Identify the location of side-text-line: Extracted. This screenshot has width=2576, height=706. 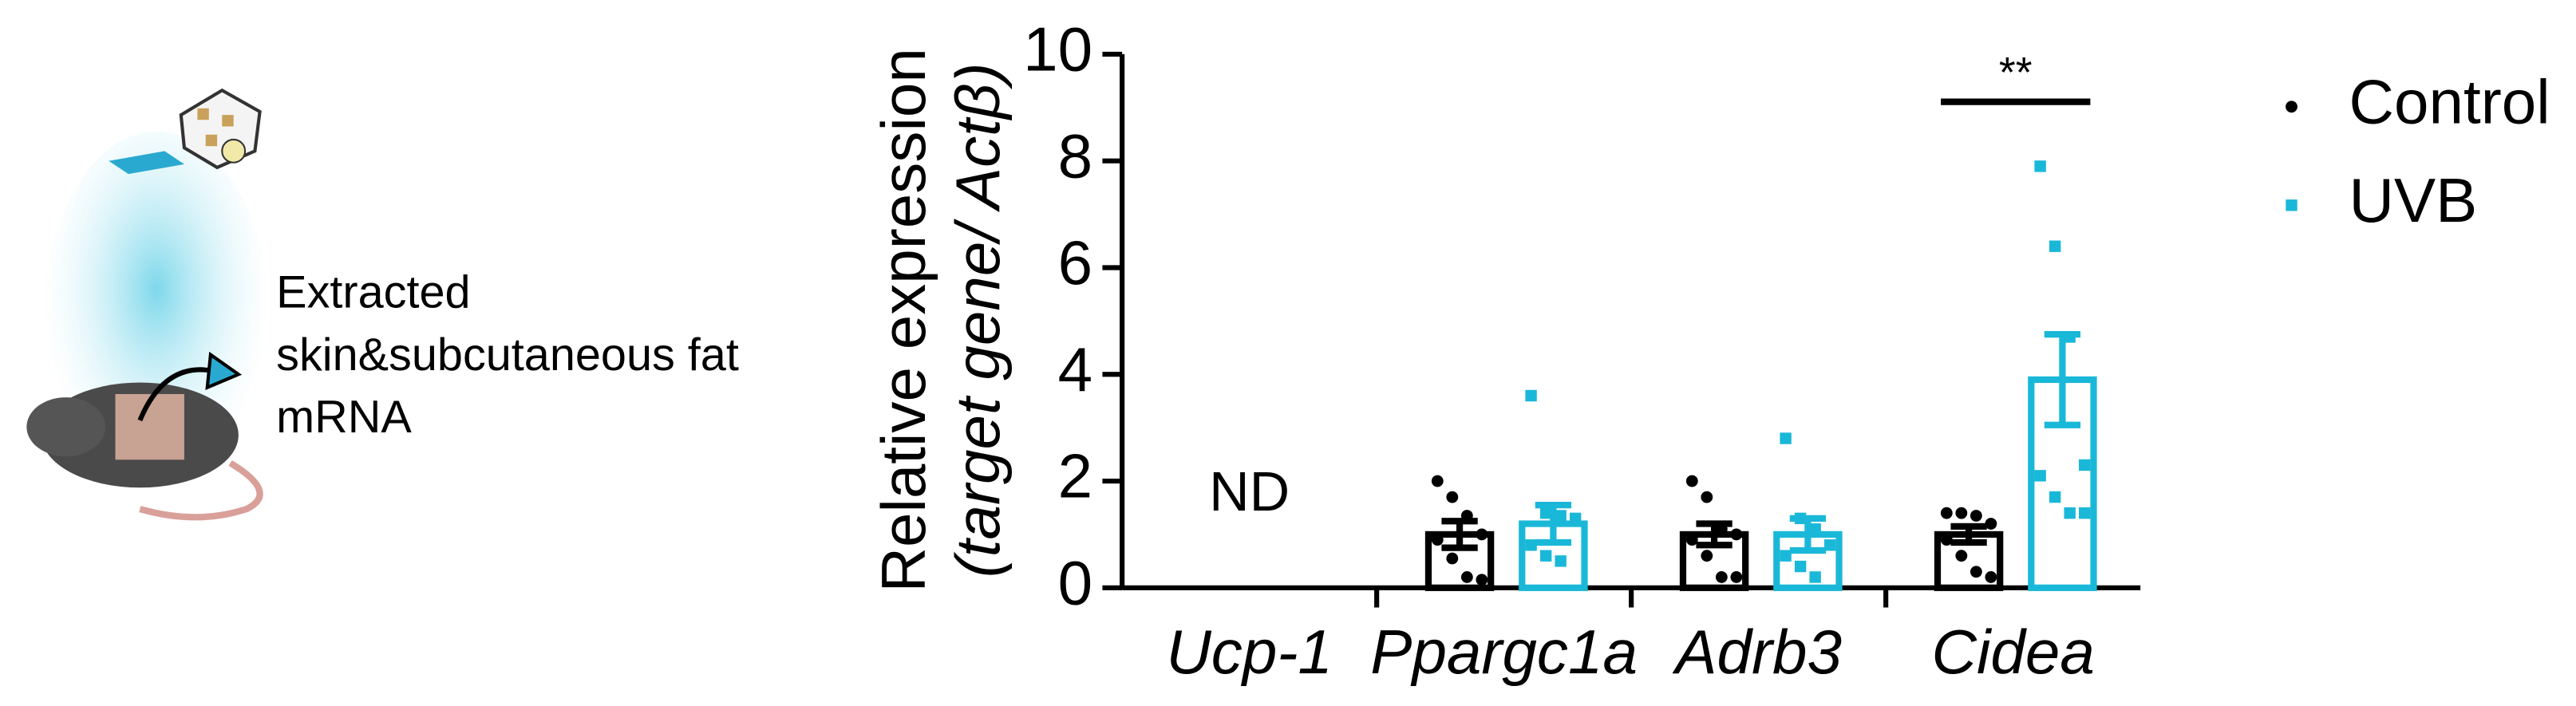
(373, 292).